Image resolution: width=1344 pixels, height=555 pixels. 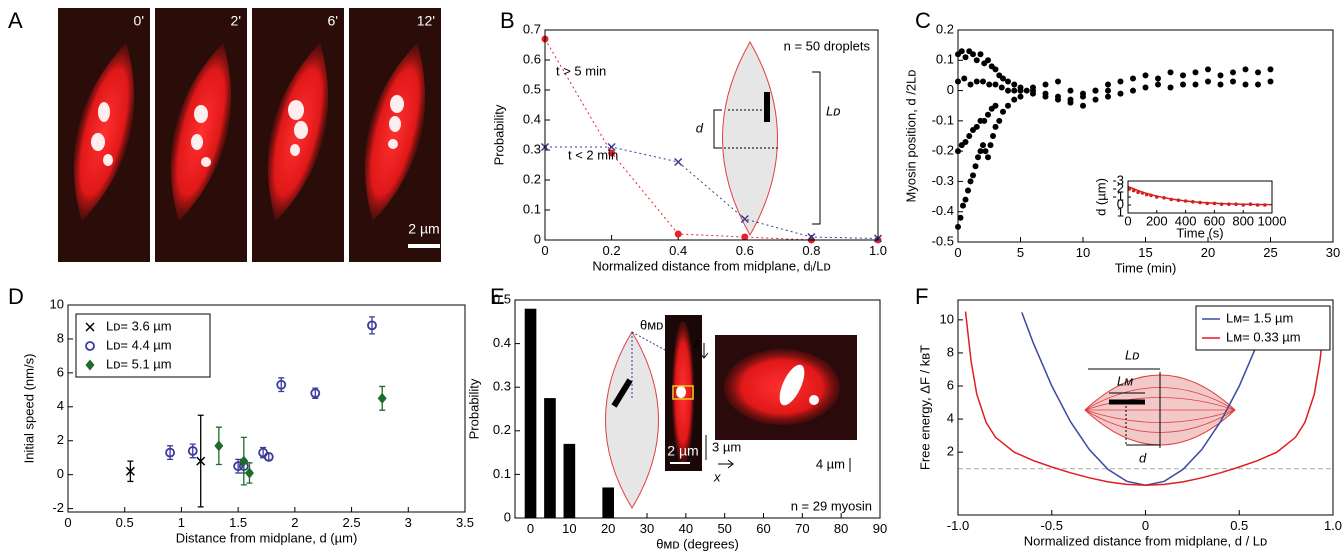 What do you see at coordinates (745, 250) in the screenshot?
I see `x-tick-label: 0.6` at bounding box center [745, 250].